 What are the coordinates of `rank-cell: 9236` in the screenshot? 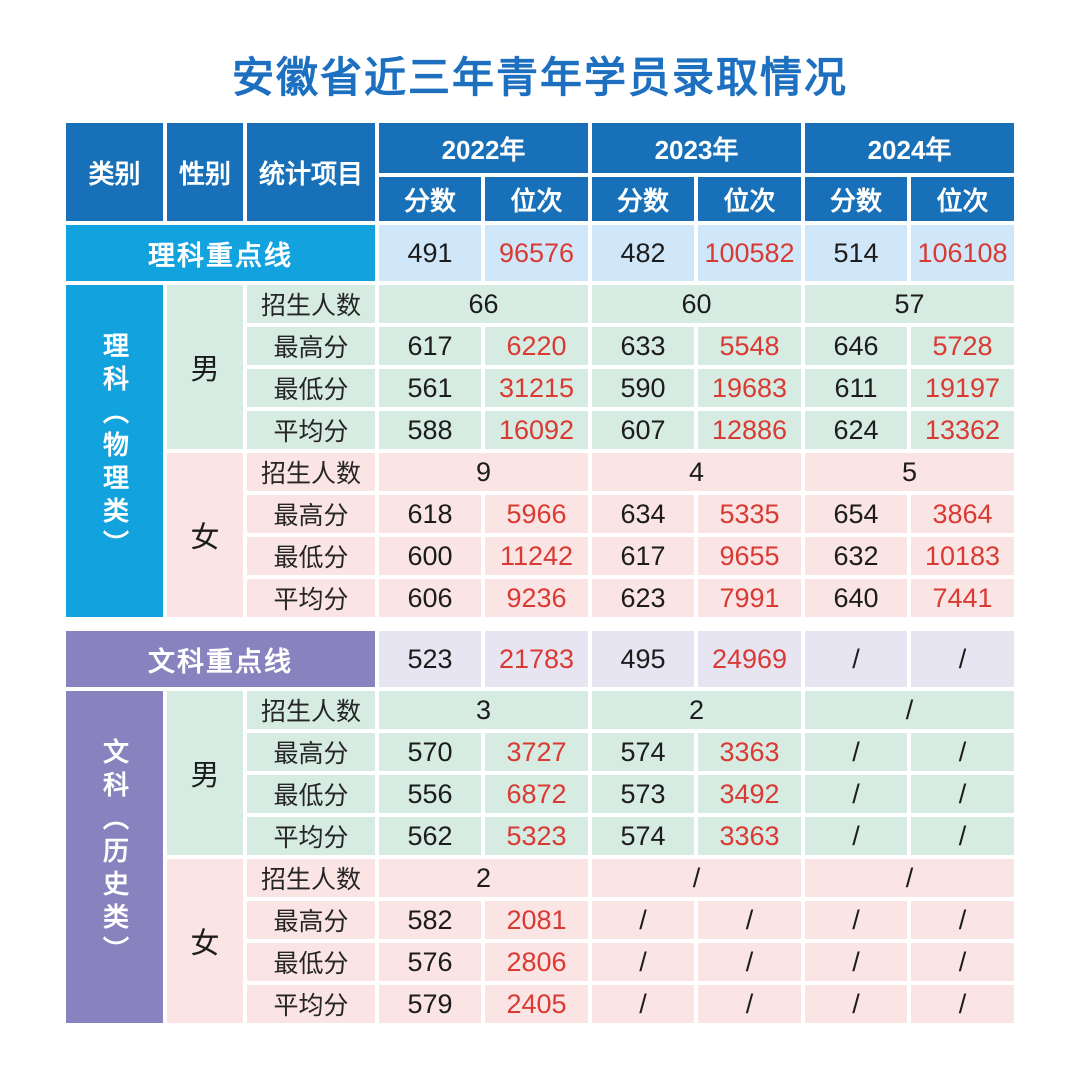 It's located at (536, 598).